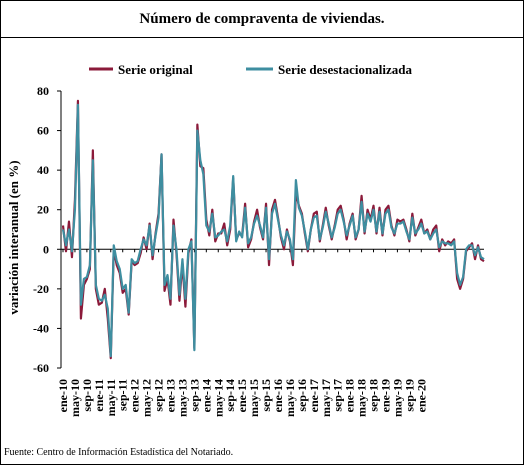 This screenshot has height=465, width=524. I want to click on x-tick-label: may-14, so click(218, 398).